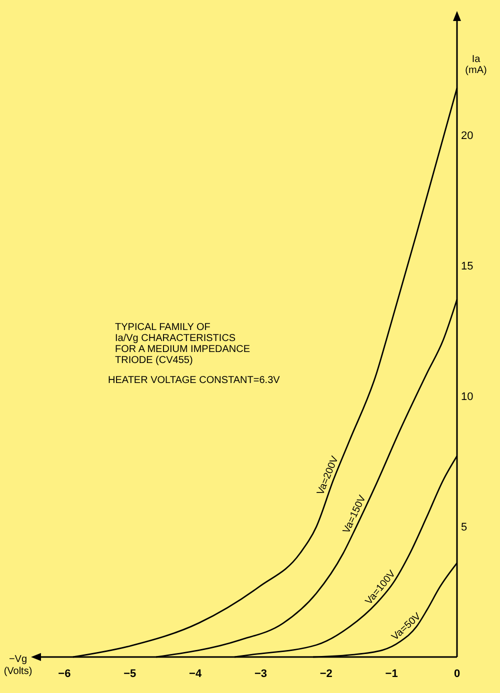  I want to click on y-tick-label: 10, so click(467, 397).